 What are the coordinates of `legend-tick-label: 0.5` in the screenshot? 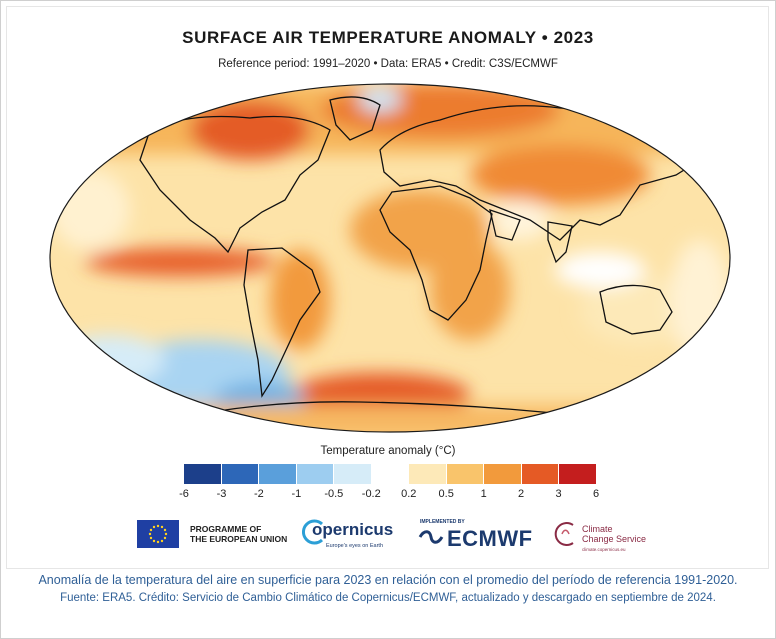 It's located at (446, 494).